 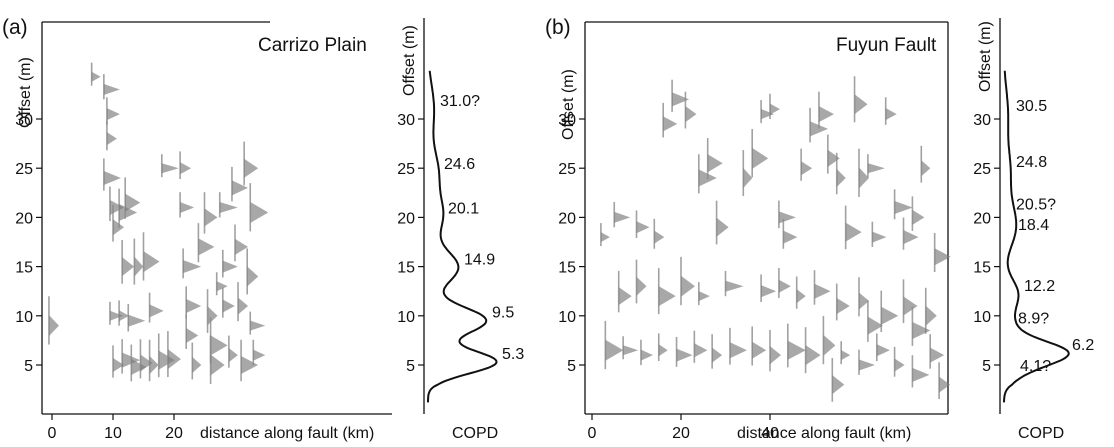 What do you see at coordinates (567, 218) in the screenshot?
I see `panel-b-y-tick-label-20: 20` at bounding box center [567, 218].